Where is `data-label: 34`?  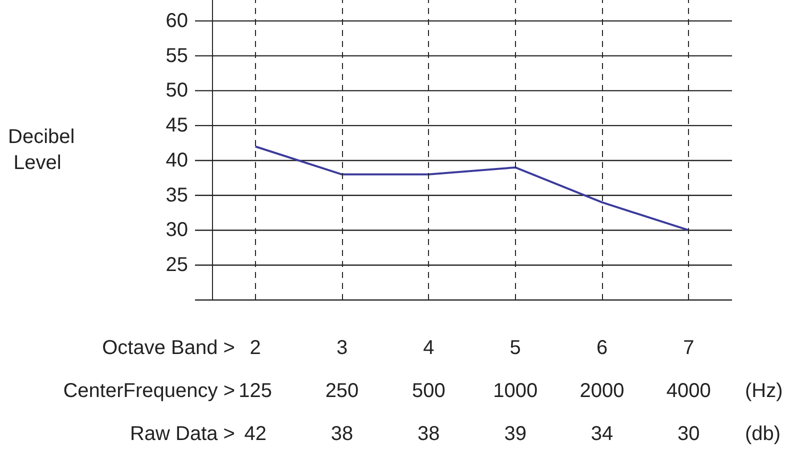 data-label: 34 is located at coordinates (602, 434).